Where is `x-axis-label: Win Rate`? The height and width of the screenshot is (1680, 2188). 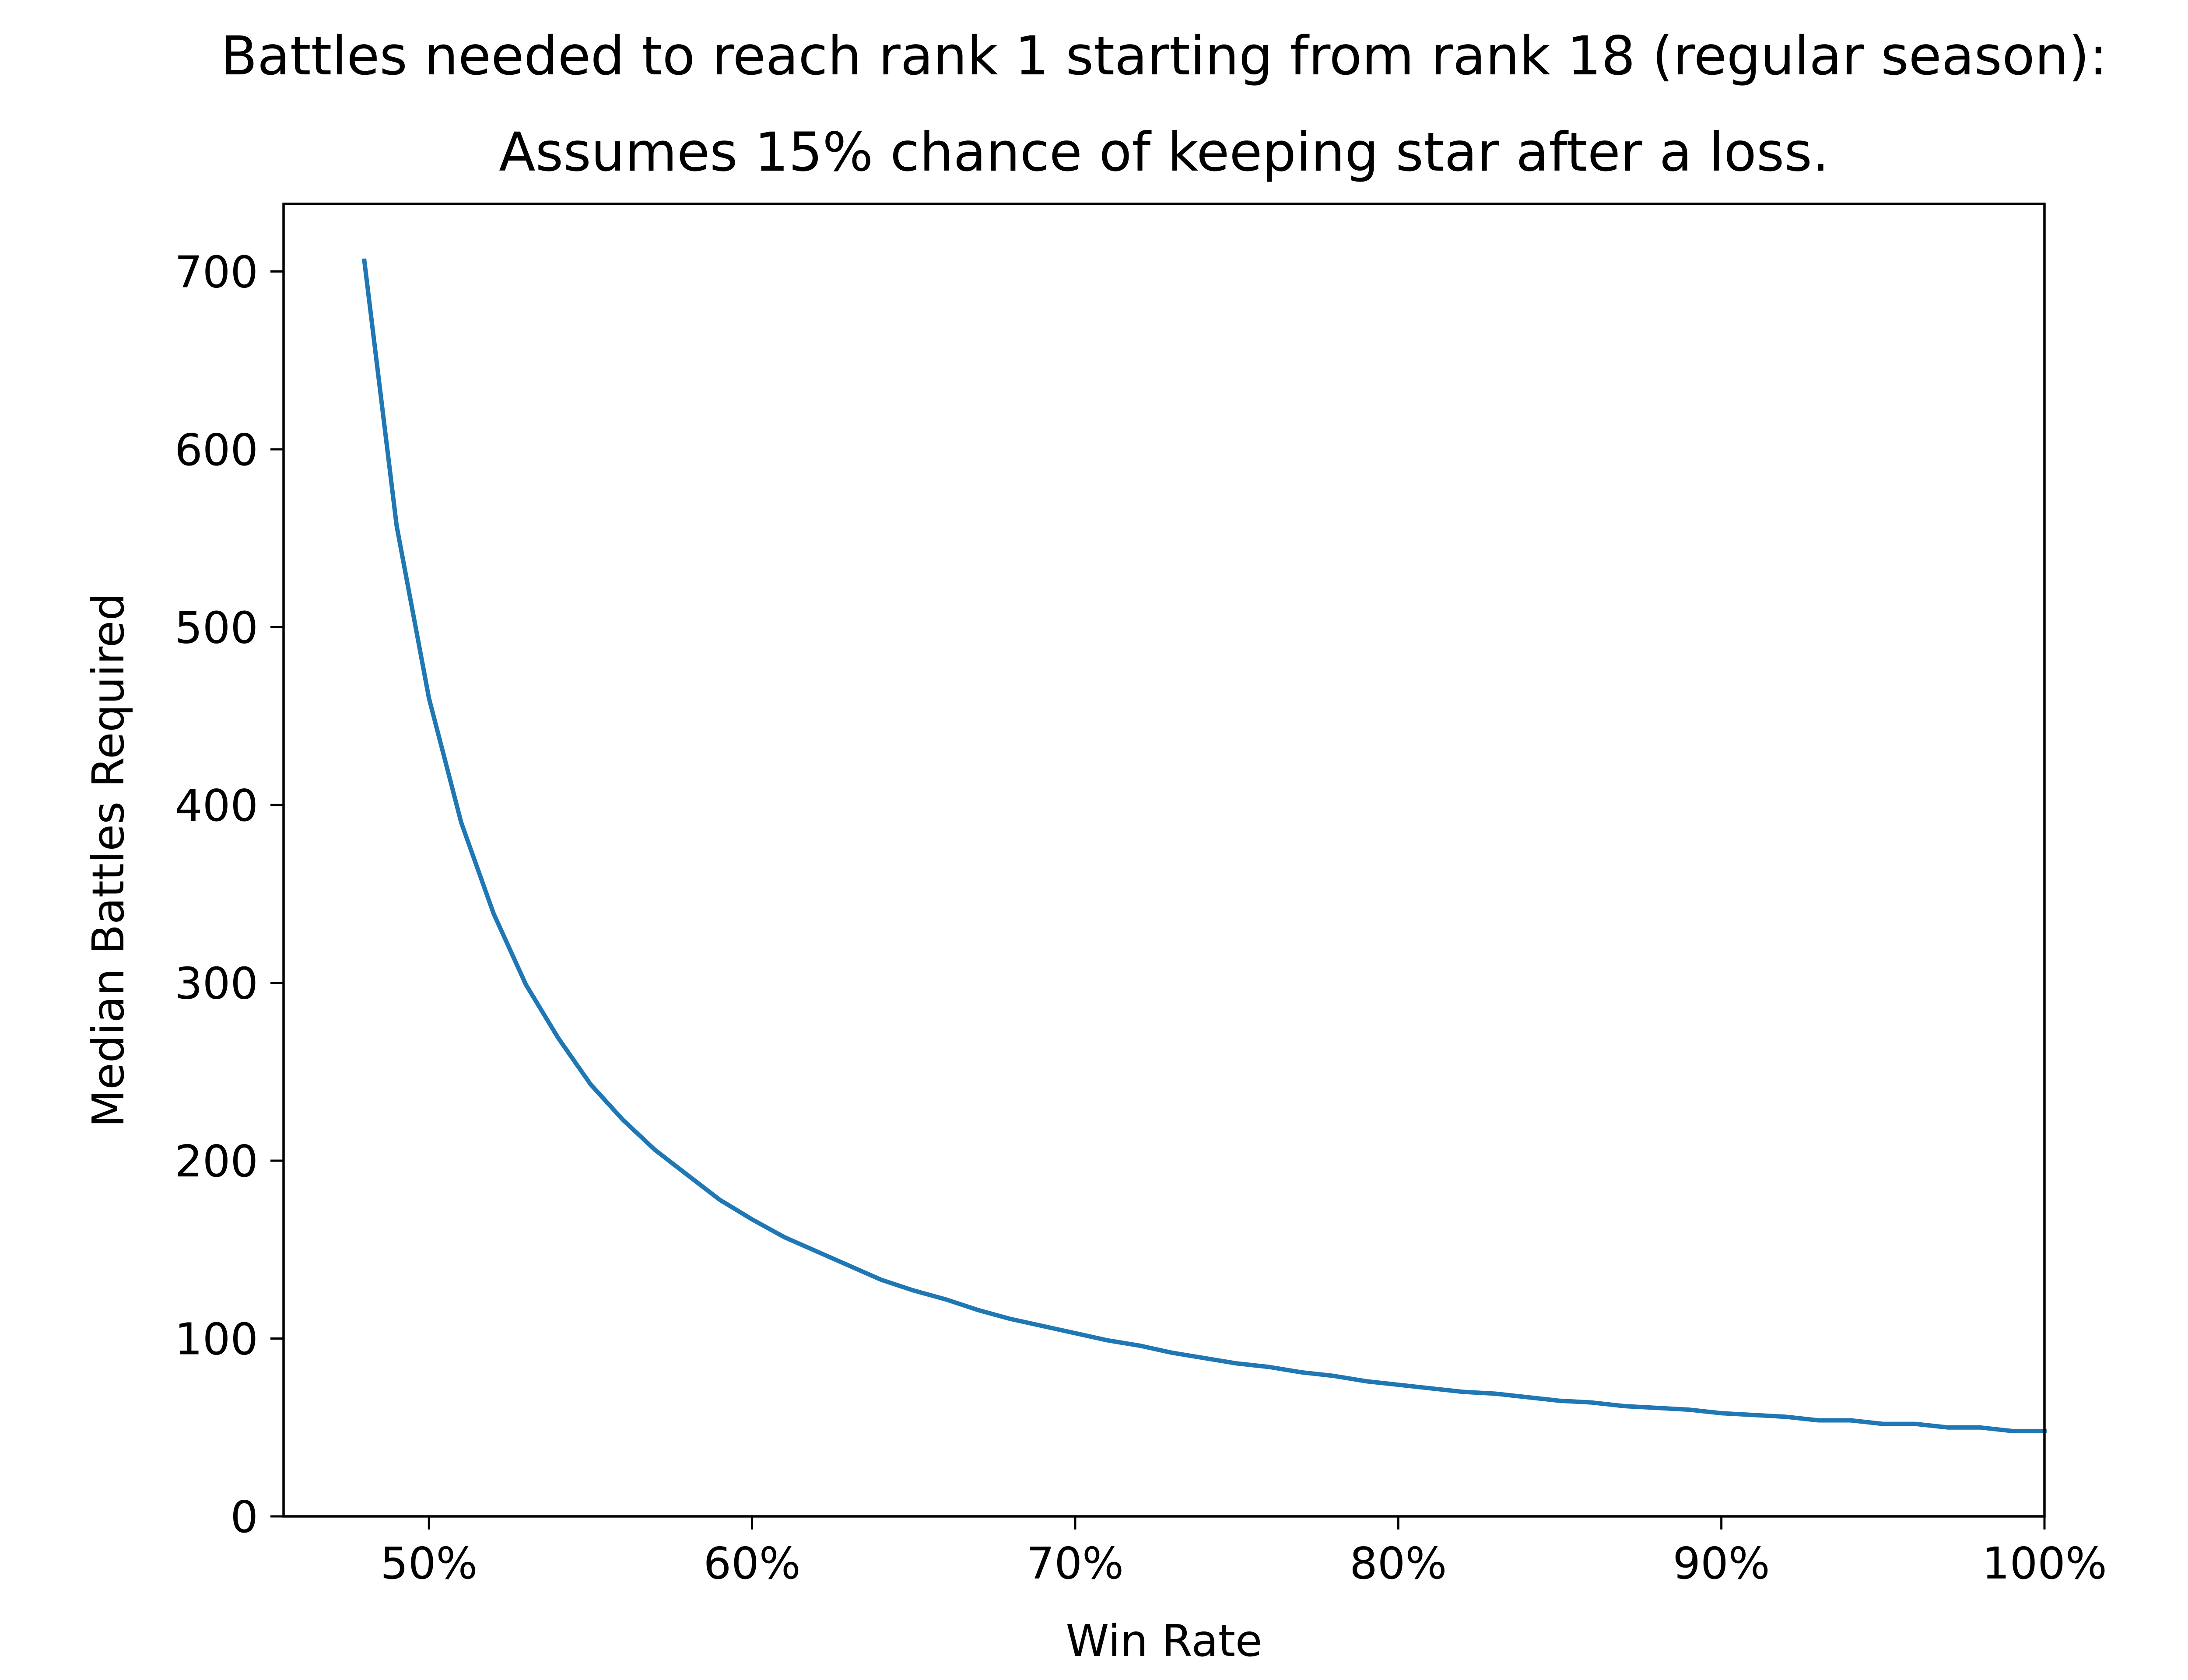 x-axis-label: Win Rate is located at coordinates (1164, 1640).